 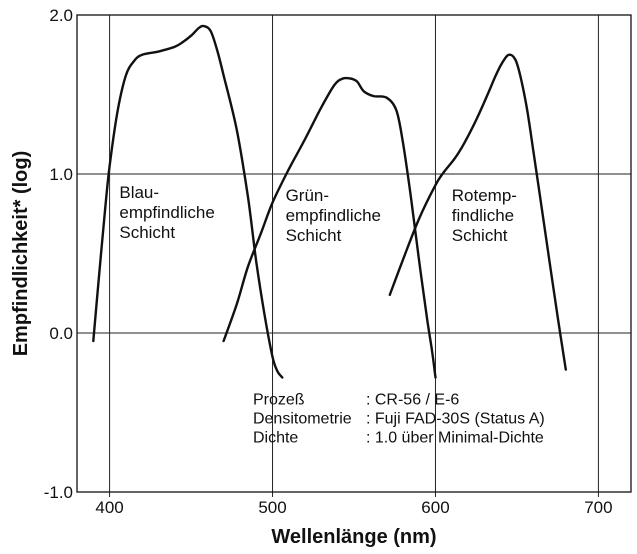 What do you see at coordinates (275, 438) in the screenshot?
I see `annotation-key: Dichte` at bounding box center [275, 438].